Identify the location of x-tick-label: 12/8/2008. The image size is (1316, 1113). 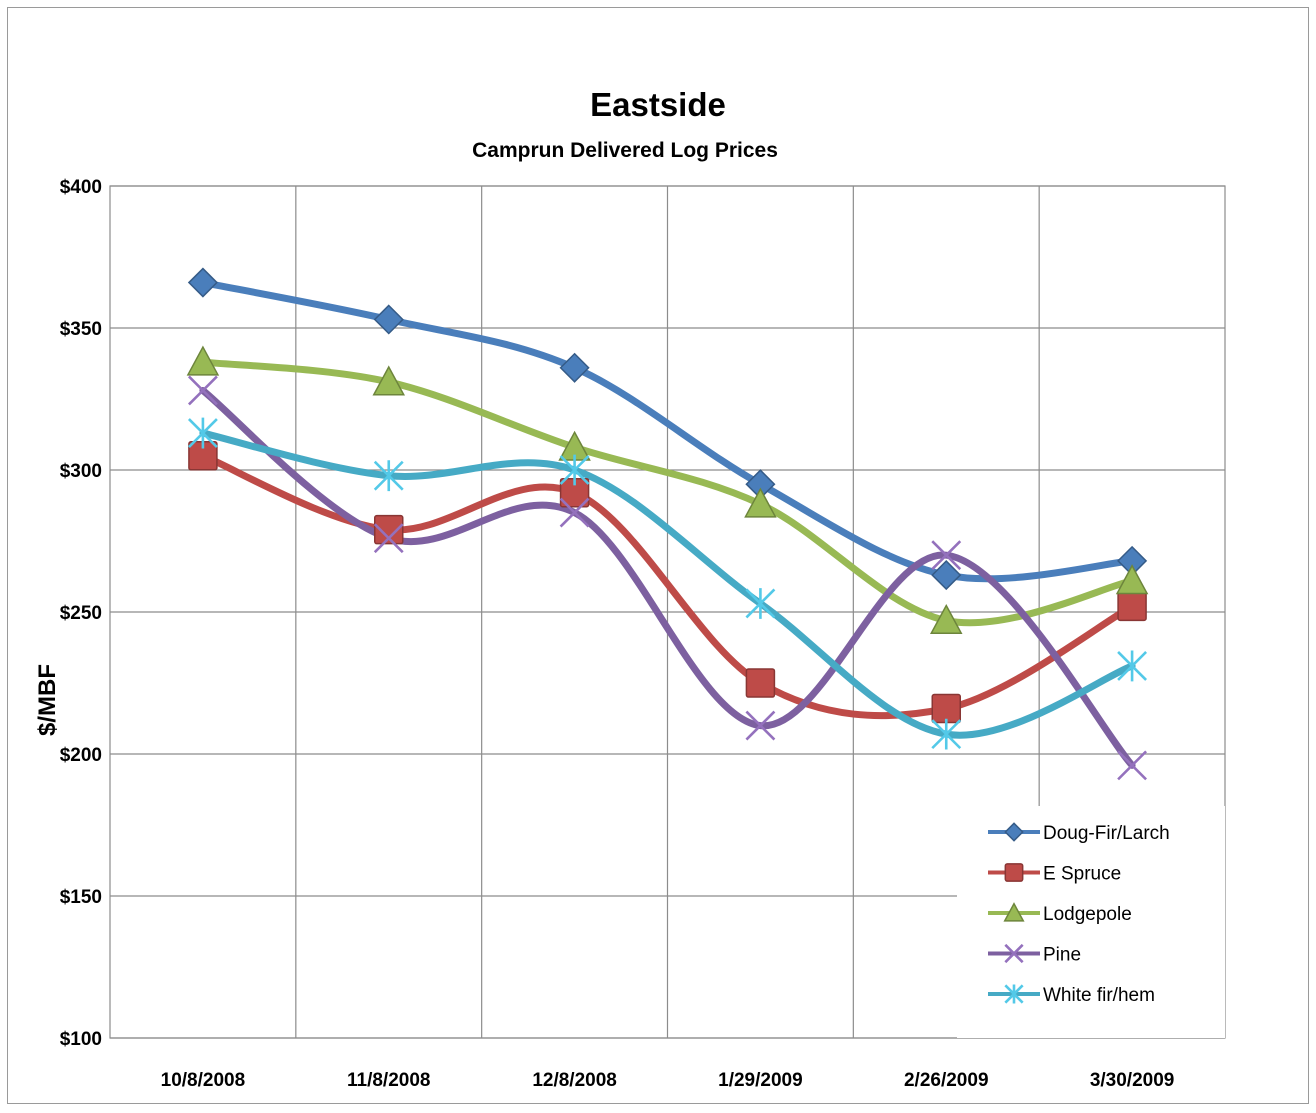
(574, 1080).